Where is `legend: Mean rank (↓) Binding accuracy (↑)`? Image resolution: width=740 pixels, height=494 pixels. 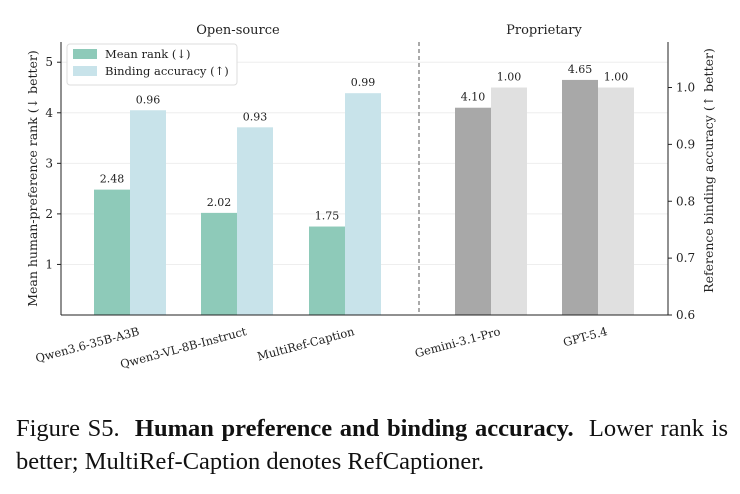 legend: Mean rank (↓) Binding accuracy (↑) is located at coordinates (152, 64).